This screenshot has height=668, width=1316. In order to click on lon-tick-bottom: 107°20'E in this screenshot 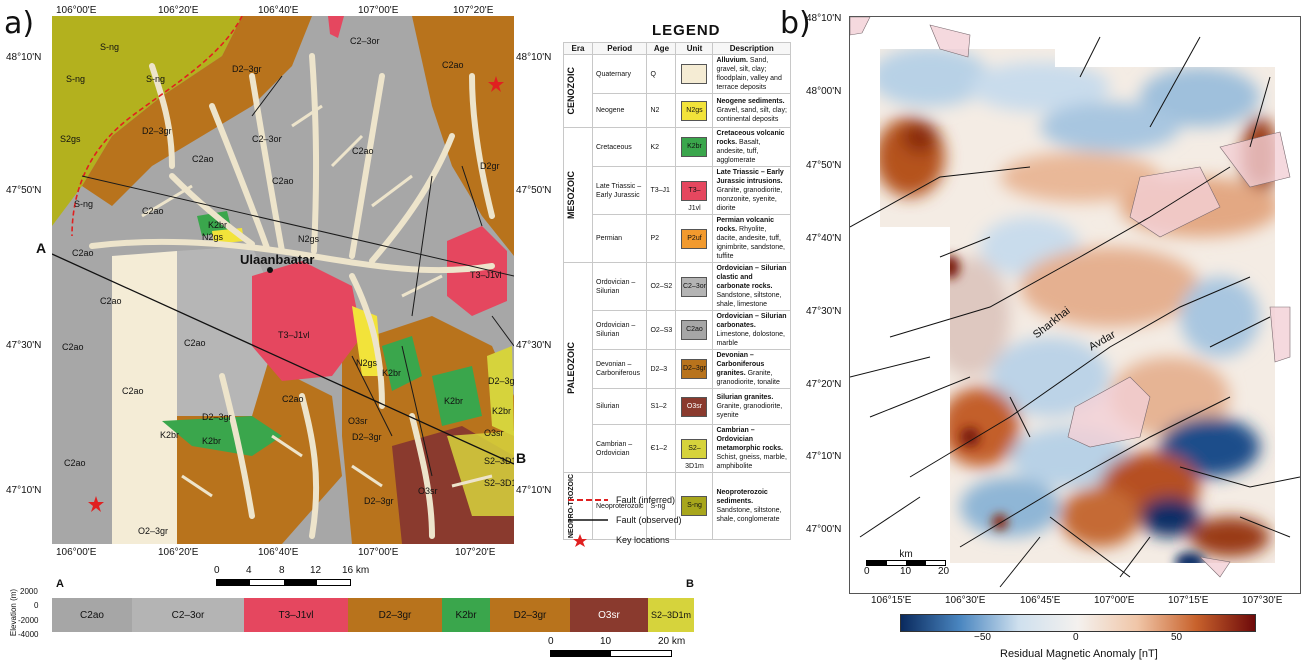, I will do `click(475, 552)`.